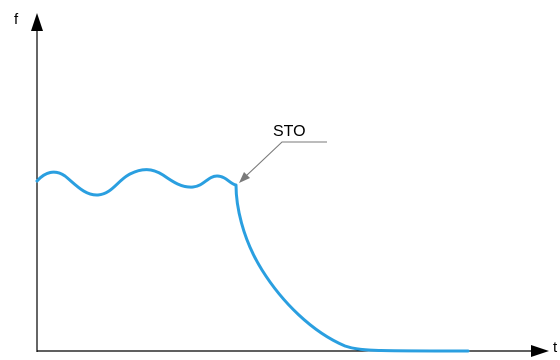 This screenshot has width=560, height=360. What do you see at coordinates (289, 131) in the screenshot?
I see `sto-label: STO` at bounding box center [289, 131].